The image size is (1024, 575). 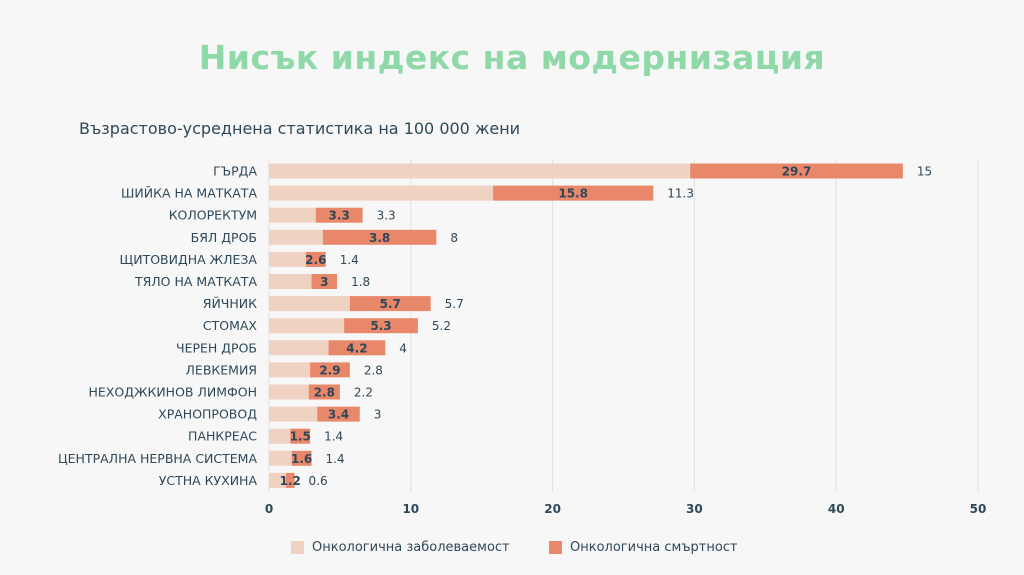 What do you see at coordinates (454, 238) in the screenshot?
I see `mortality-value-label: 8` at bounding box center [454, 238].